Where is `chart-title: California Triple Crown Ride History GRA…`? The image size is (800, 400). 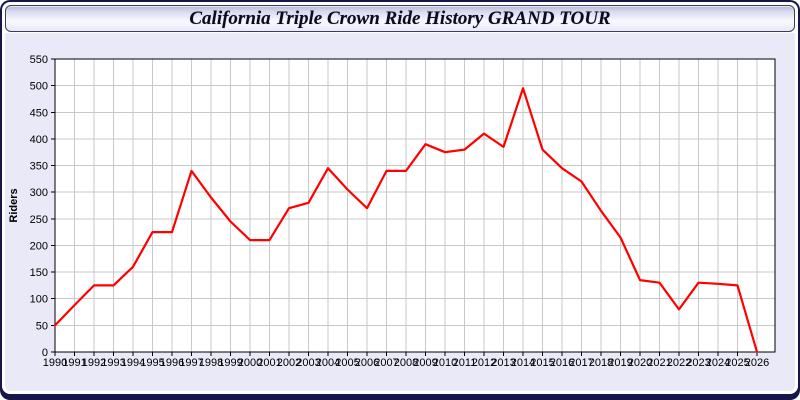 chart-title: California Triple Crown Ride History GRA… is located at coordinates (400, 18).